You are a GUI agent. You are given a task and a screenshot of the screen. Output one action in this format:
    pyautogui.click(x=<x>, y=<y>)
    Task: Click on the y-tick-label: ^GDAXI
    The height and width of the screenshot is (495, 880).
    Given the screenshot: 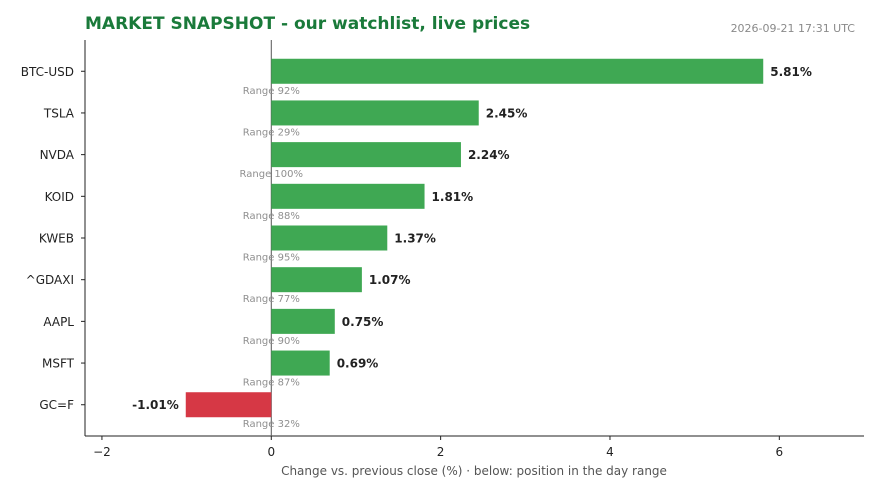 What is the action you would take?
    pyautogui.click(x=50, y=280)
    